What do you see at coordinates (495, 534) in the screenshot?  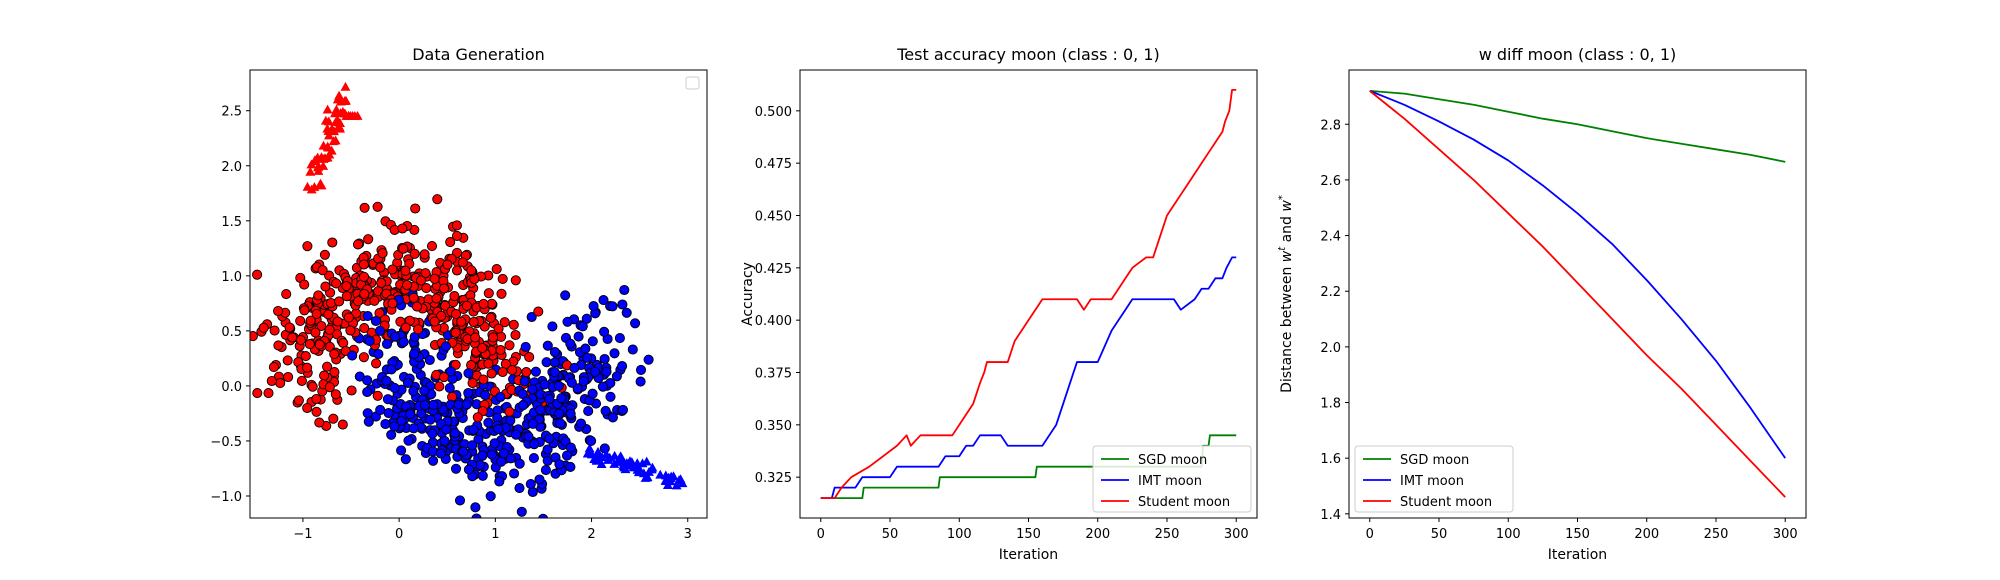 I see `x-tick-label: 1` at bounding box center [495, 534].